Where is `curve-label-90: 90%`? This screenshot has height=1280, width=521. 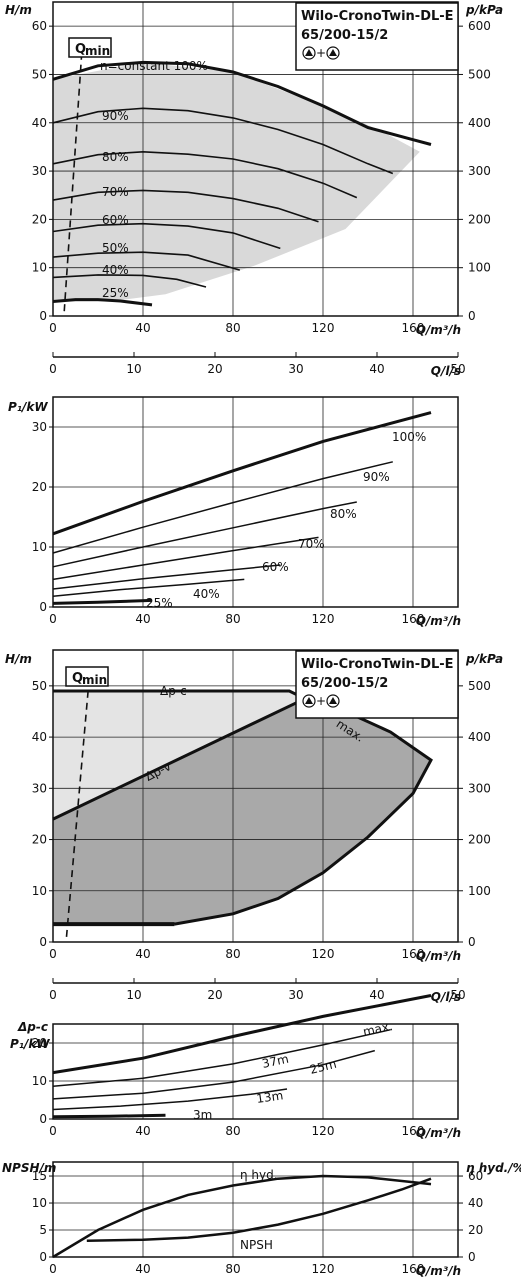
curve-label-90: 90% is located at coordinates (115, 116).